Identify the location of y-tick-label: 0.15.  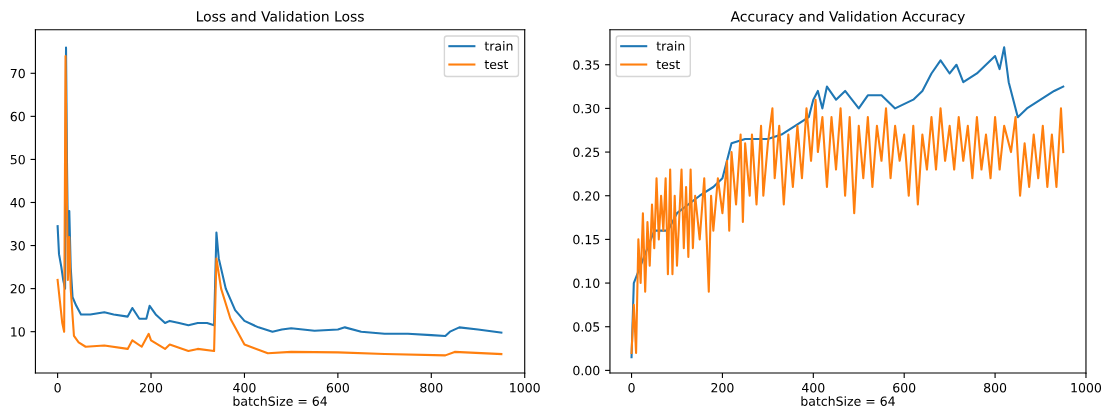
(586, 239).